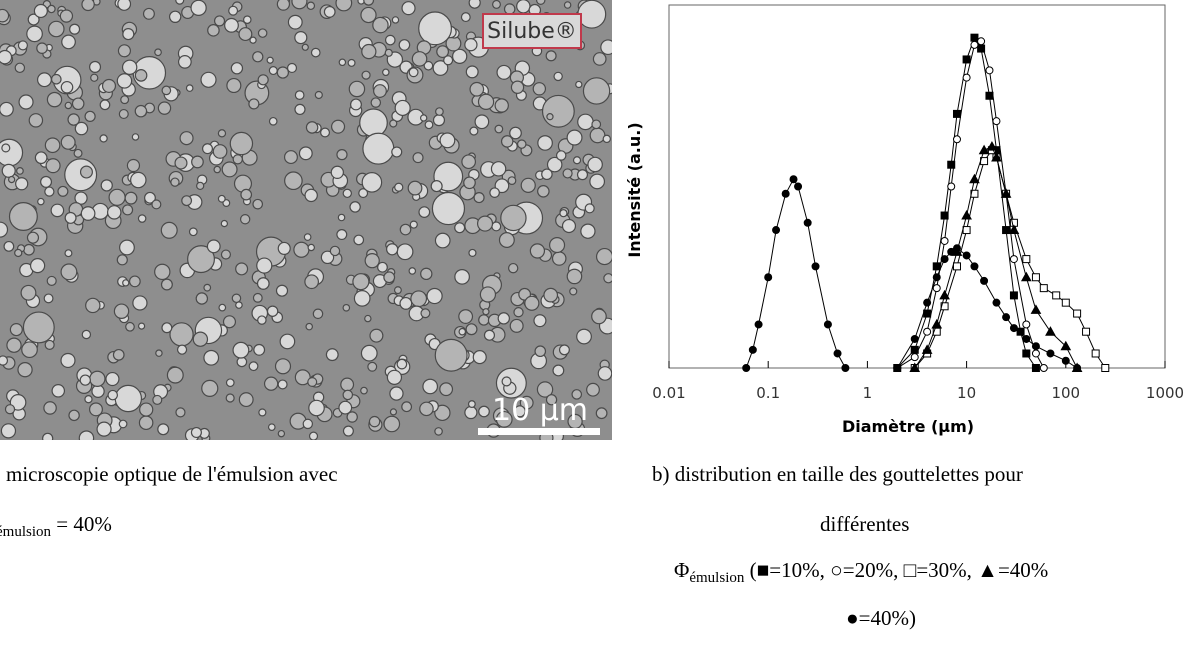 The image size is (1188, 645). Describe the element at coordinates (908, 426) in the screenshot. I see `x-axis-label: Diamètre (µm)` at that location.